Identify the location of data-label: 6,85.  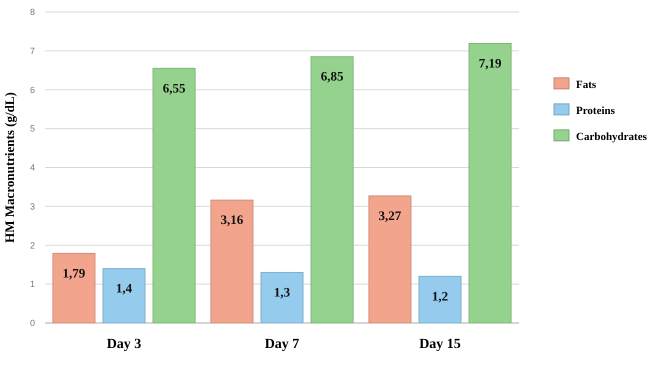
(332, 76).